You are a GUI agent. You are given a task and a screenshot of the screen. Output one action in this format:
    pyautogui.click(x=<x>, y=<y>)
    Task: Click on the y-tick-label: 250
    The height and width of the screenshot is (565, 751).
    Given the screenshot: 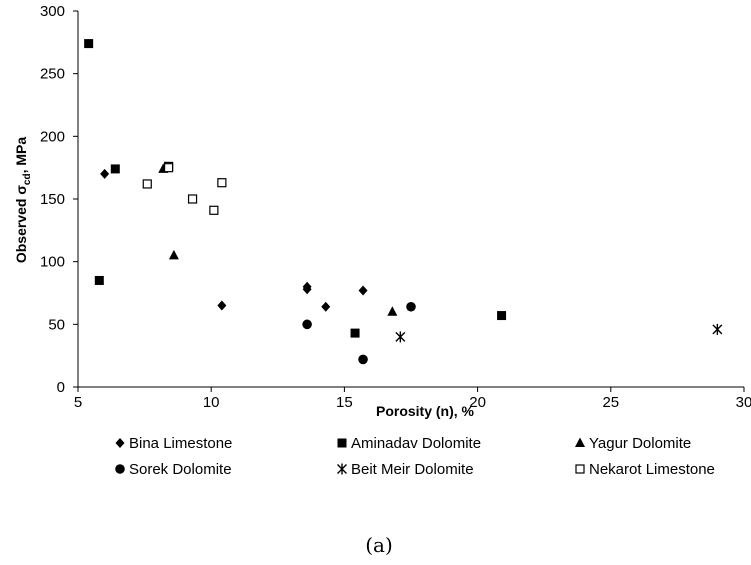 What is the action you would take?
    pyautogui.click(x=52, y=74)
    